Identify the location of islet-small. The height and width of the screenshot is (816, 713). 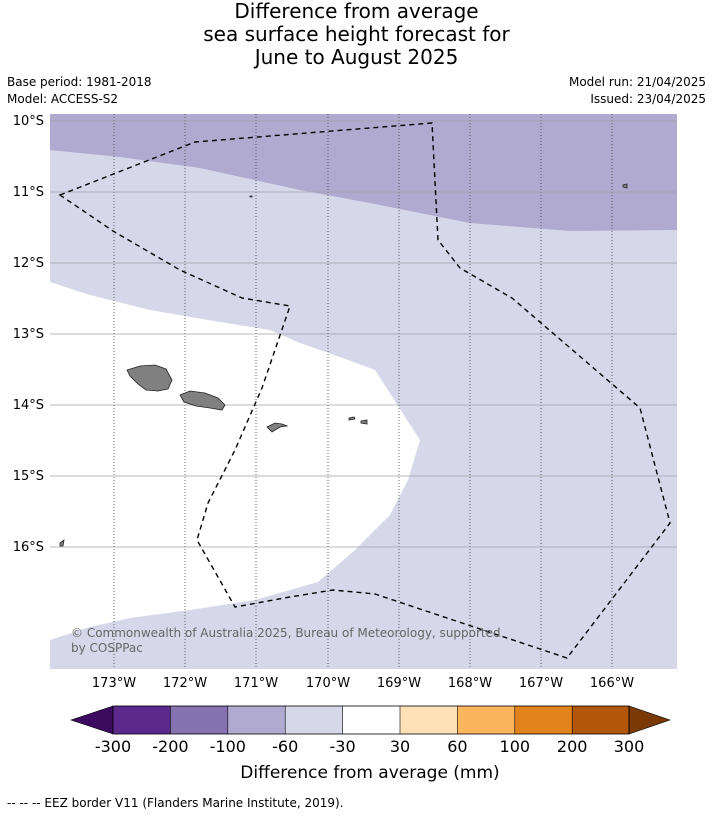
(251, 196).